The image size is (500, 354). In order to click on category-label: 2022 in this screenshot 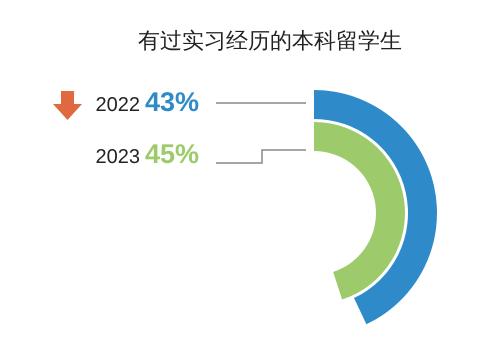, I will do `click(118, 105)`.